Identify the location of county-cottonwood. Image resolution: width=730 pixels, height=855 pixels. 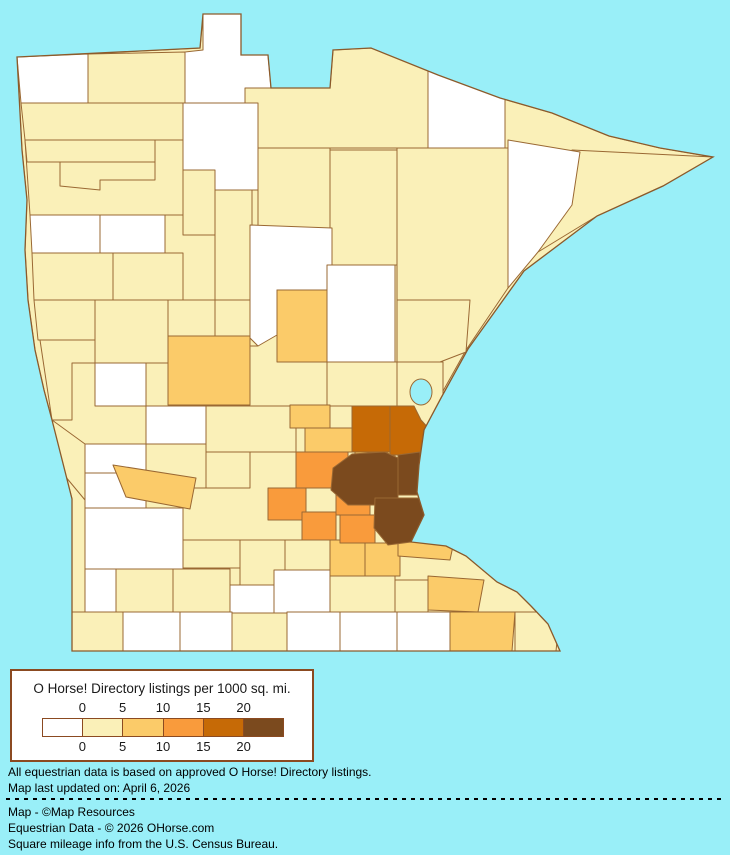
(144, 590).